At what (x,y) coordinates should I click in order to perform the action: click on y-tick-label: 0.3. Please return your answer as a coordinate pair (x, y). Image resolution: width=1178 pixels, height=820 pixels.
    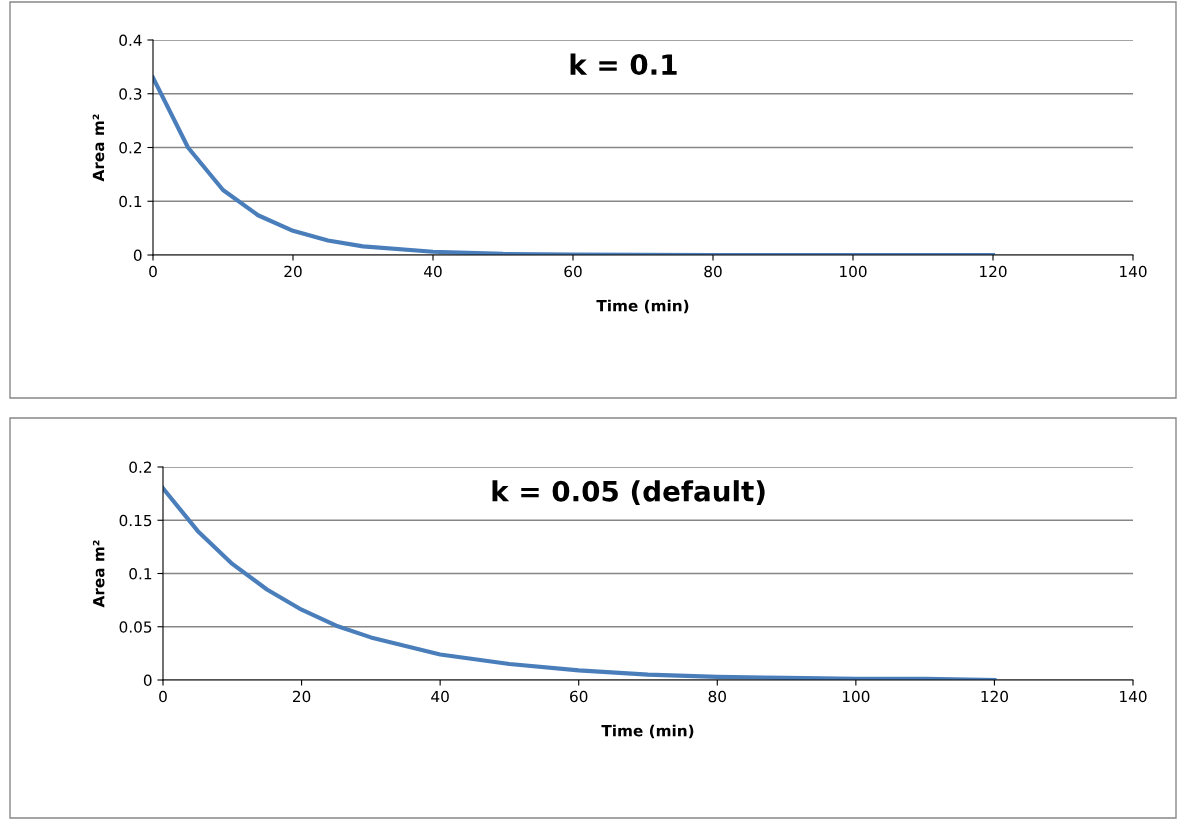
    Looking at the image, I should click on (130, 94).